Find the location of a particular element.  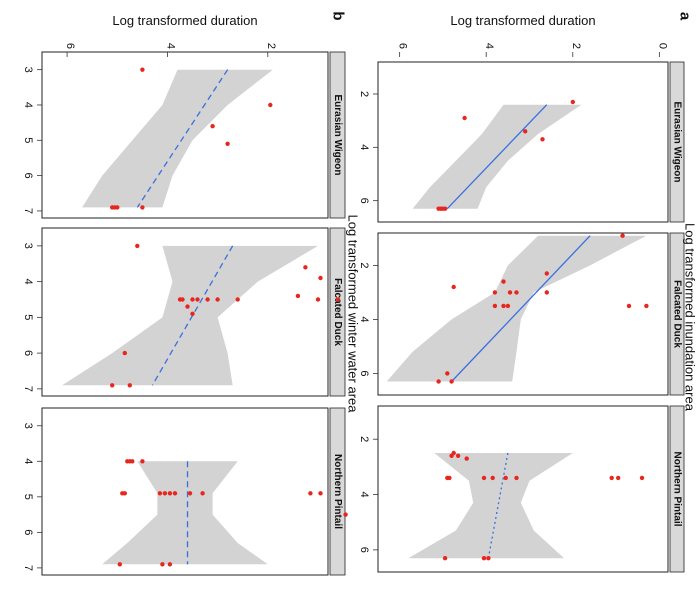

y-tick-label: 0 is located at coordinates (662, 46).